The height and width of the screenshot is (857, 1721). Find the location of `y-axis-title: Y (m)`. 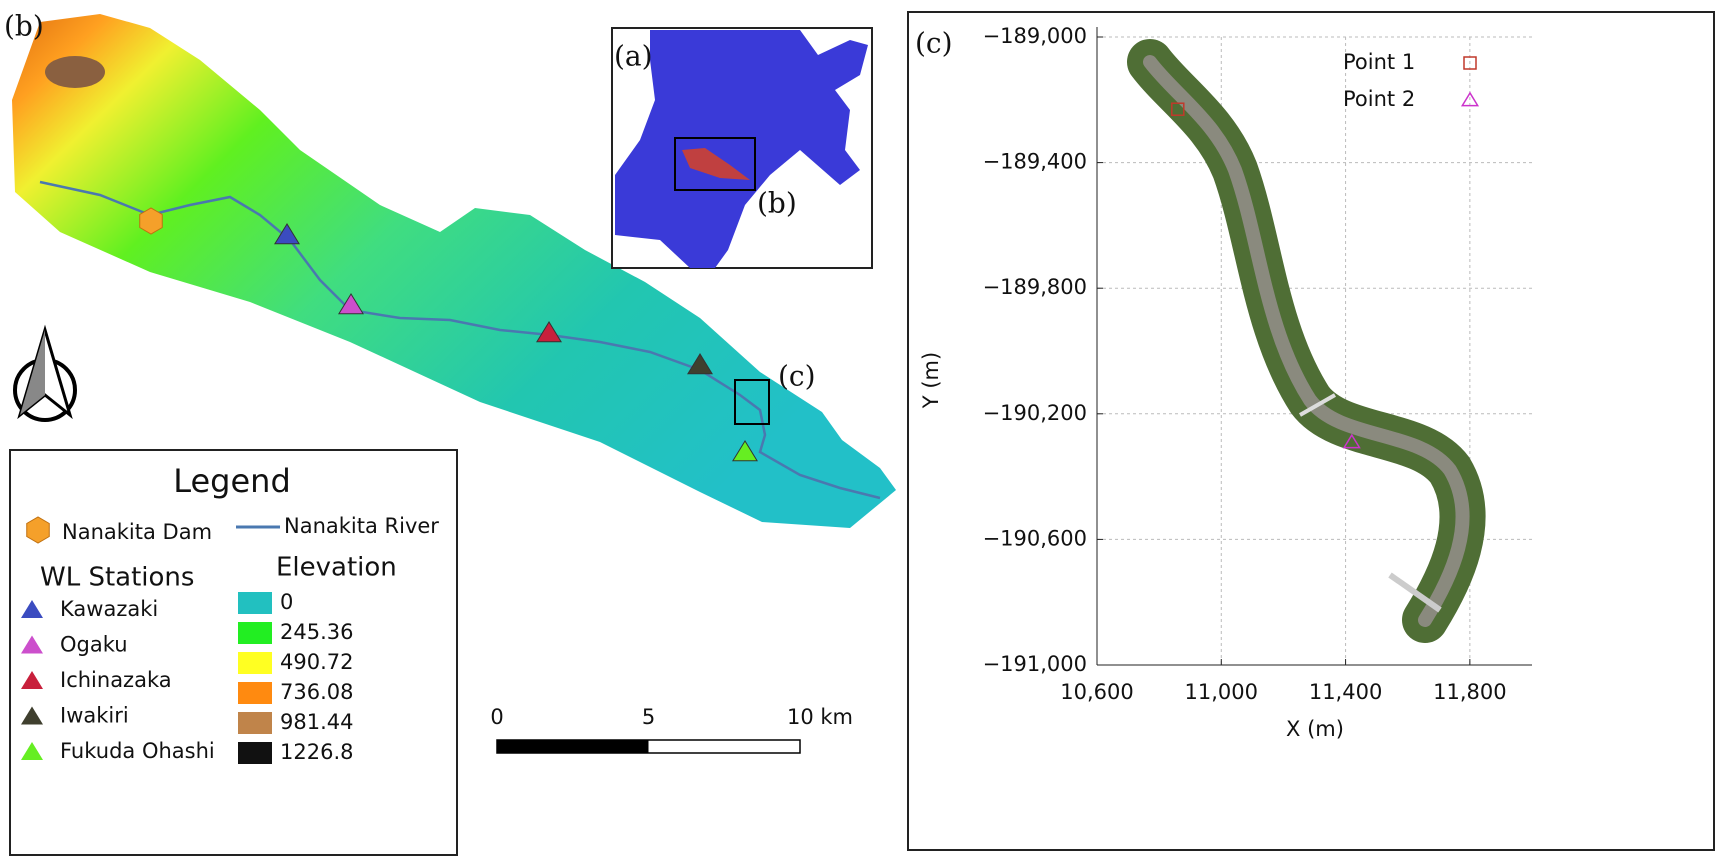

y-axis-title: Y (m) is located at coordinates (931, 380).